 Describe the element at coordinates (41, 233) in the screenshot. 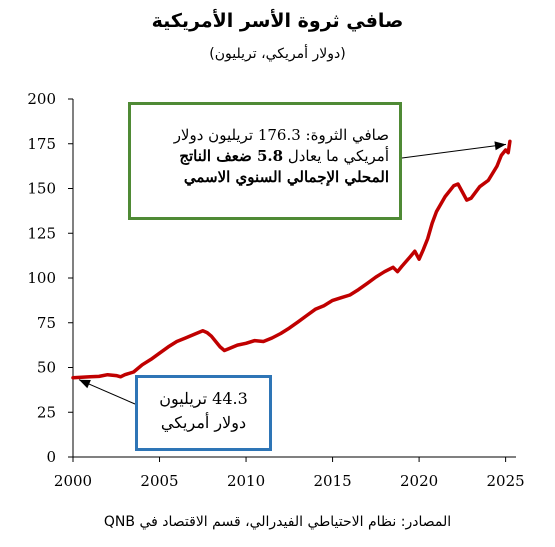

I see `y-tick-label: 125` at that location.